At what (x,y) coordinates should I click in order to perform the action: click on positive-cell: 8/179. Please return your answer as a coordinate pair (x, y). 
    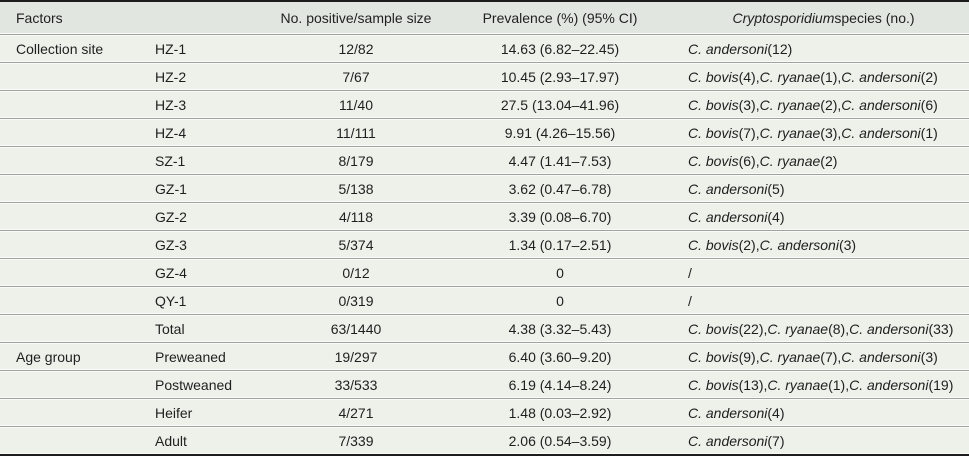
    Looking at the image, I should click on (356, 160).